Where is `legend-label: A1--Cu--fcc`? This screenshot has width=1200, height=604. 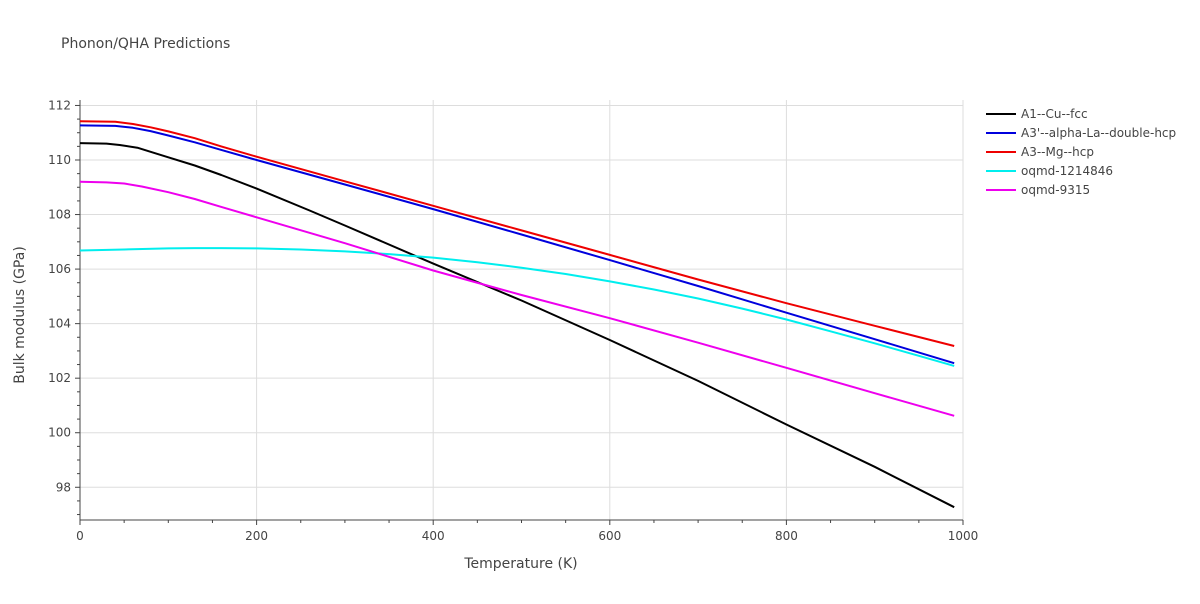
legend-label: A1--Cu--fcc is located at coordinates (1054, 114).